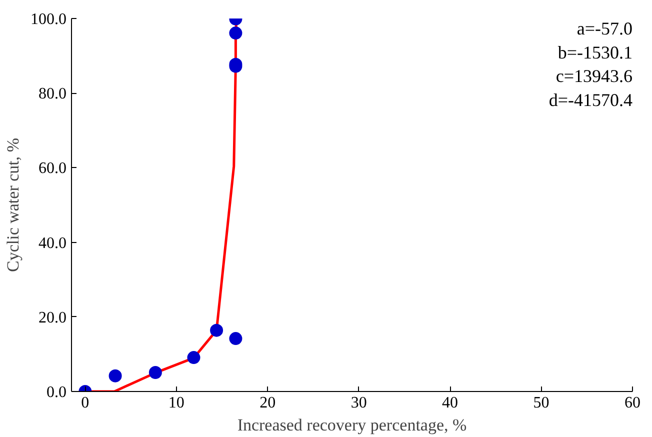  Describe the element at coordinates (352, 425) in the screenshot. I see `x-axis-title: Increased recovery percentage, %` at that location.